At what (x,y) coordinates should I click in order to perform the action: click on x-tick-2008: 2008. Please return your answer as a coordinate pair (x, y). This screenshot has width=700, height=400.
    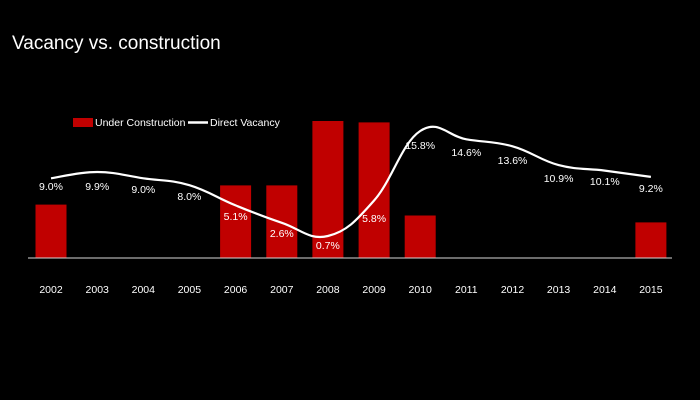
    Looking at the image, I should click on (328, 290).